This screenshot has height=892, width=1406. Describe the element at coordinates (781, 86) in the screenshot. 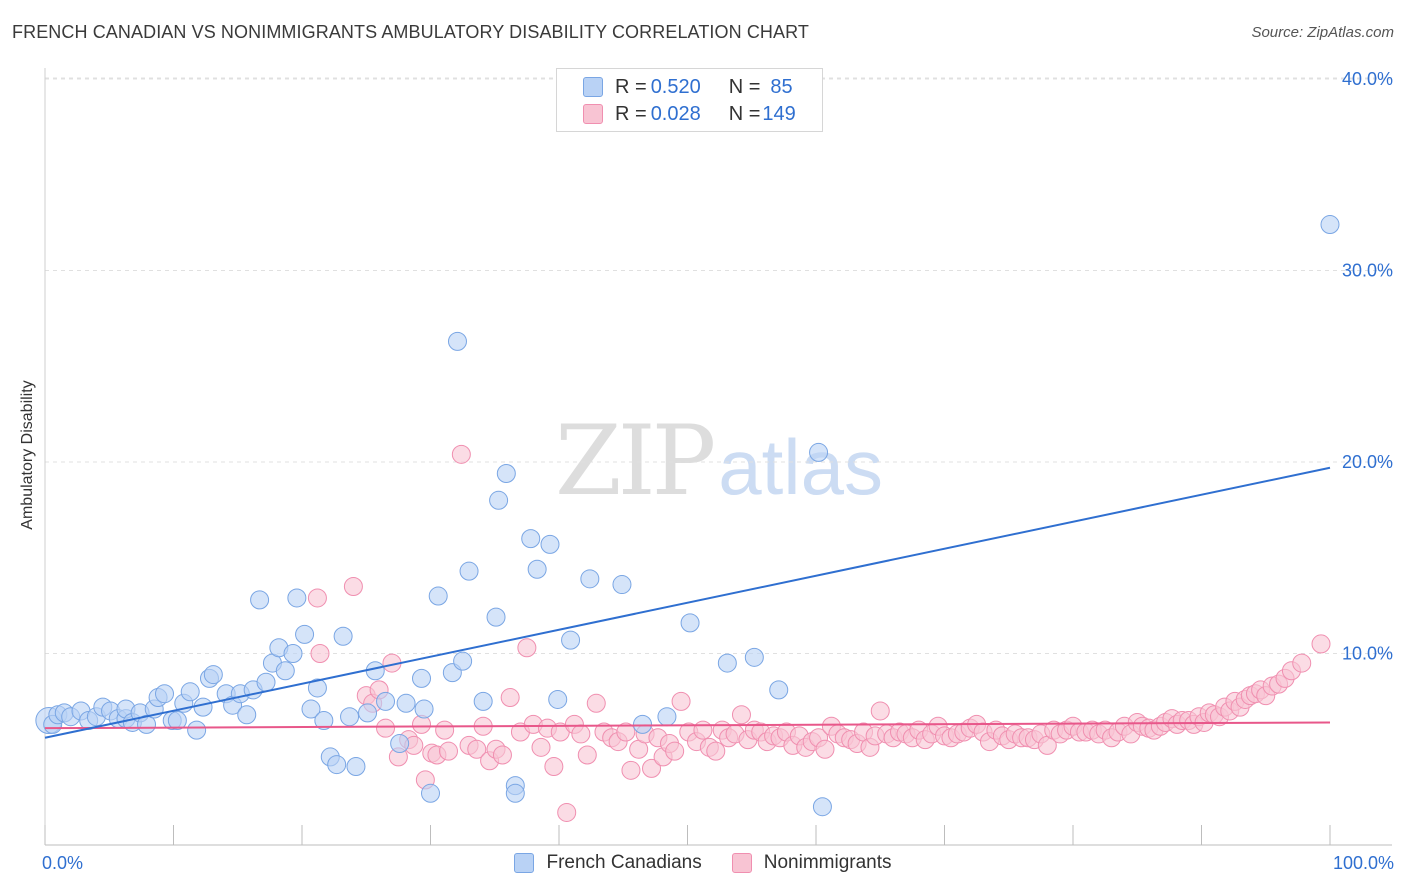

I see `legend-n-value: 85` at that location.